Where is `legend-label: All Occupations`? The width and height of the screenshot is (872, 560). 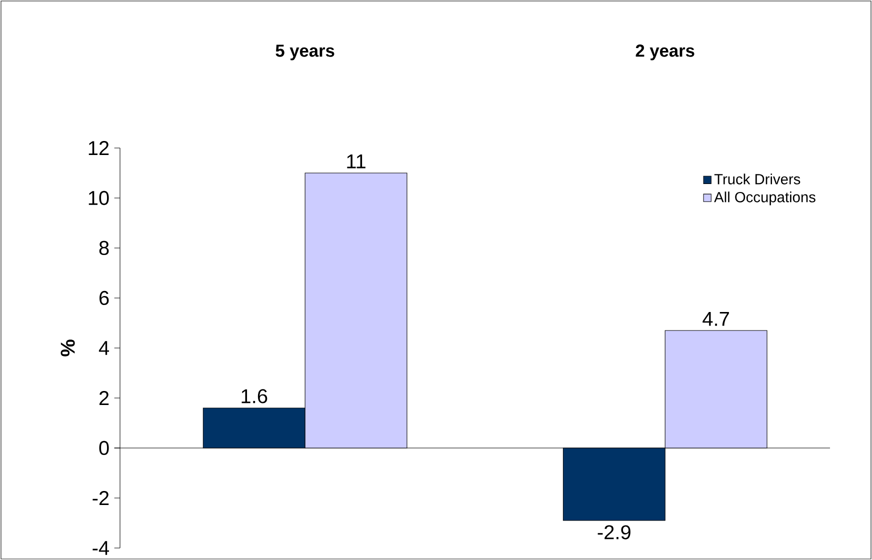
legend-label: All Occupations is located at coordinates (765, 199).